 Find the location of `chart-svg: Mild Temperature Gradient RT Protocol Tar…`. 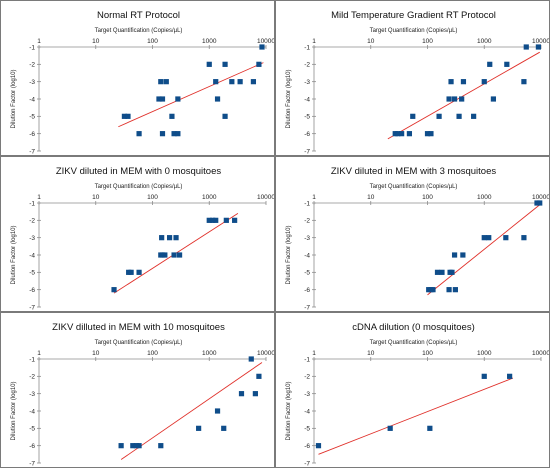

chart-svg: Mild Temperature Gradient RT Protocol Tar… is located at coordinates (418, 82).